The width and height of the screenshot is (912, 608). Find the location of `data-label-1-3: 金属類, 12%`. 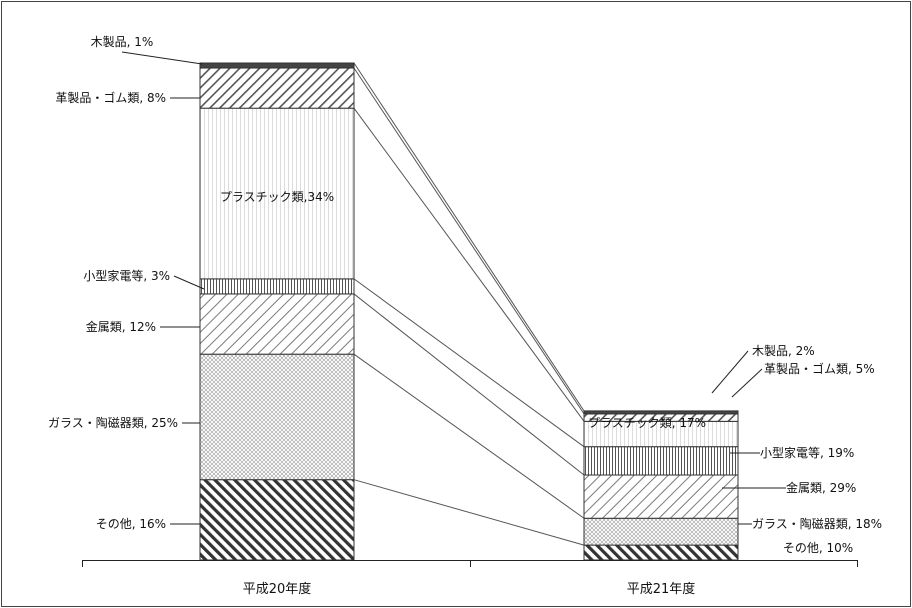

data-label-1-3: 金属類, 12% is located at coordinates (121, 326).